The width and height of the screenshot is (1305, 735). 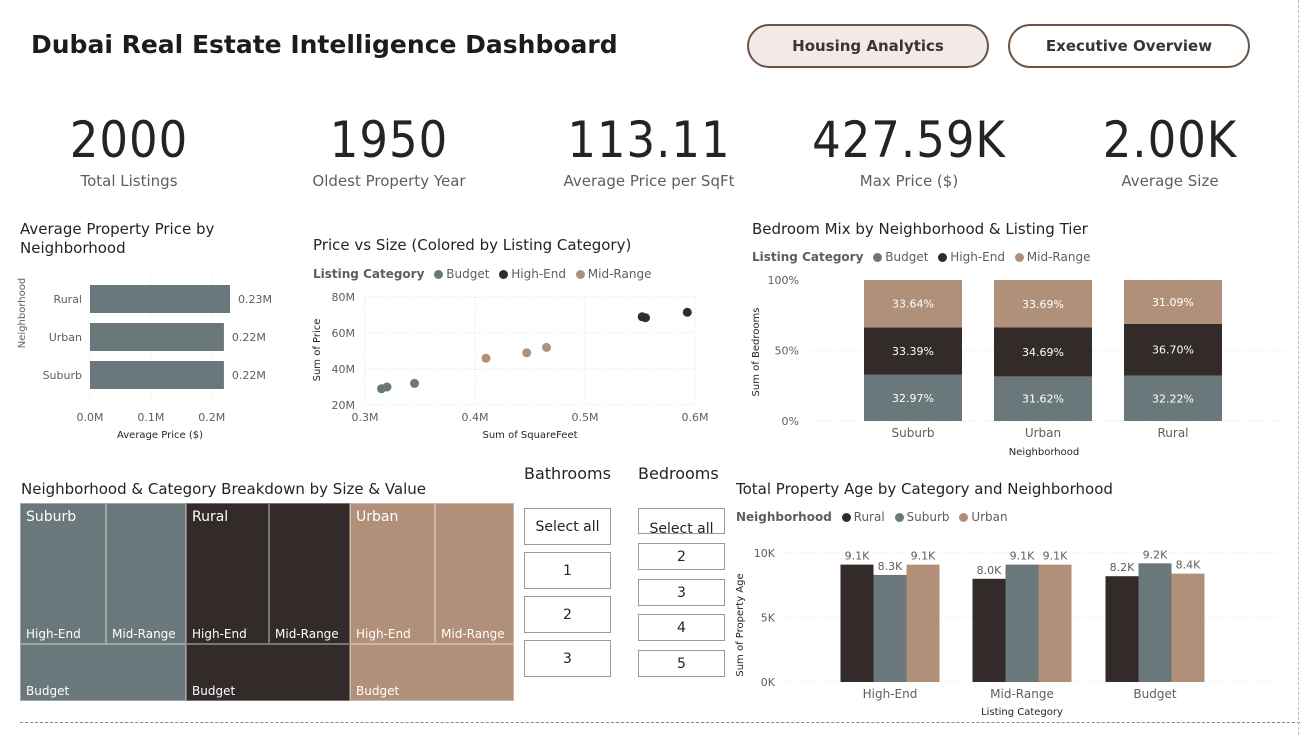 What do you see at coordinates (268, 672) in the screenshot?
I see `treemap-cell-rural-budget: Budget` at bounding box center [268, 672].